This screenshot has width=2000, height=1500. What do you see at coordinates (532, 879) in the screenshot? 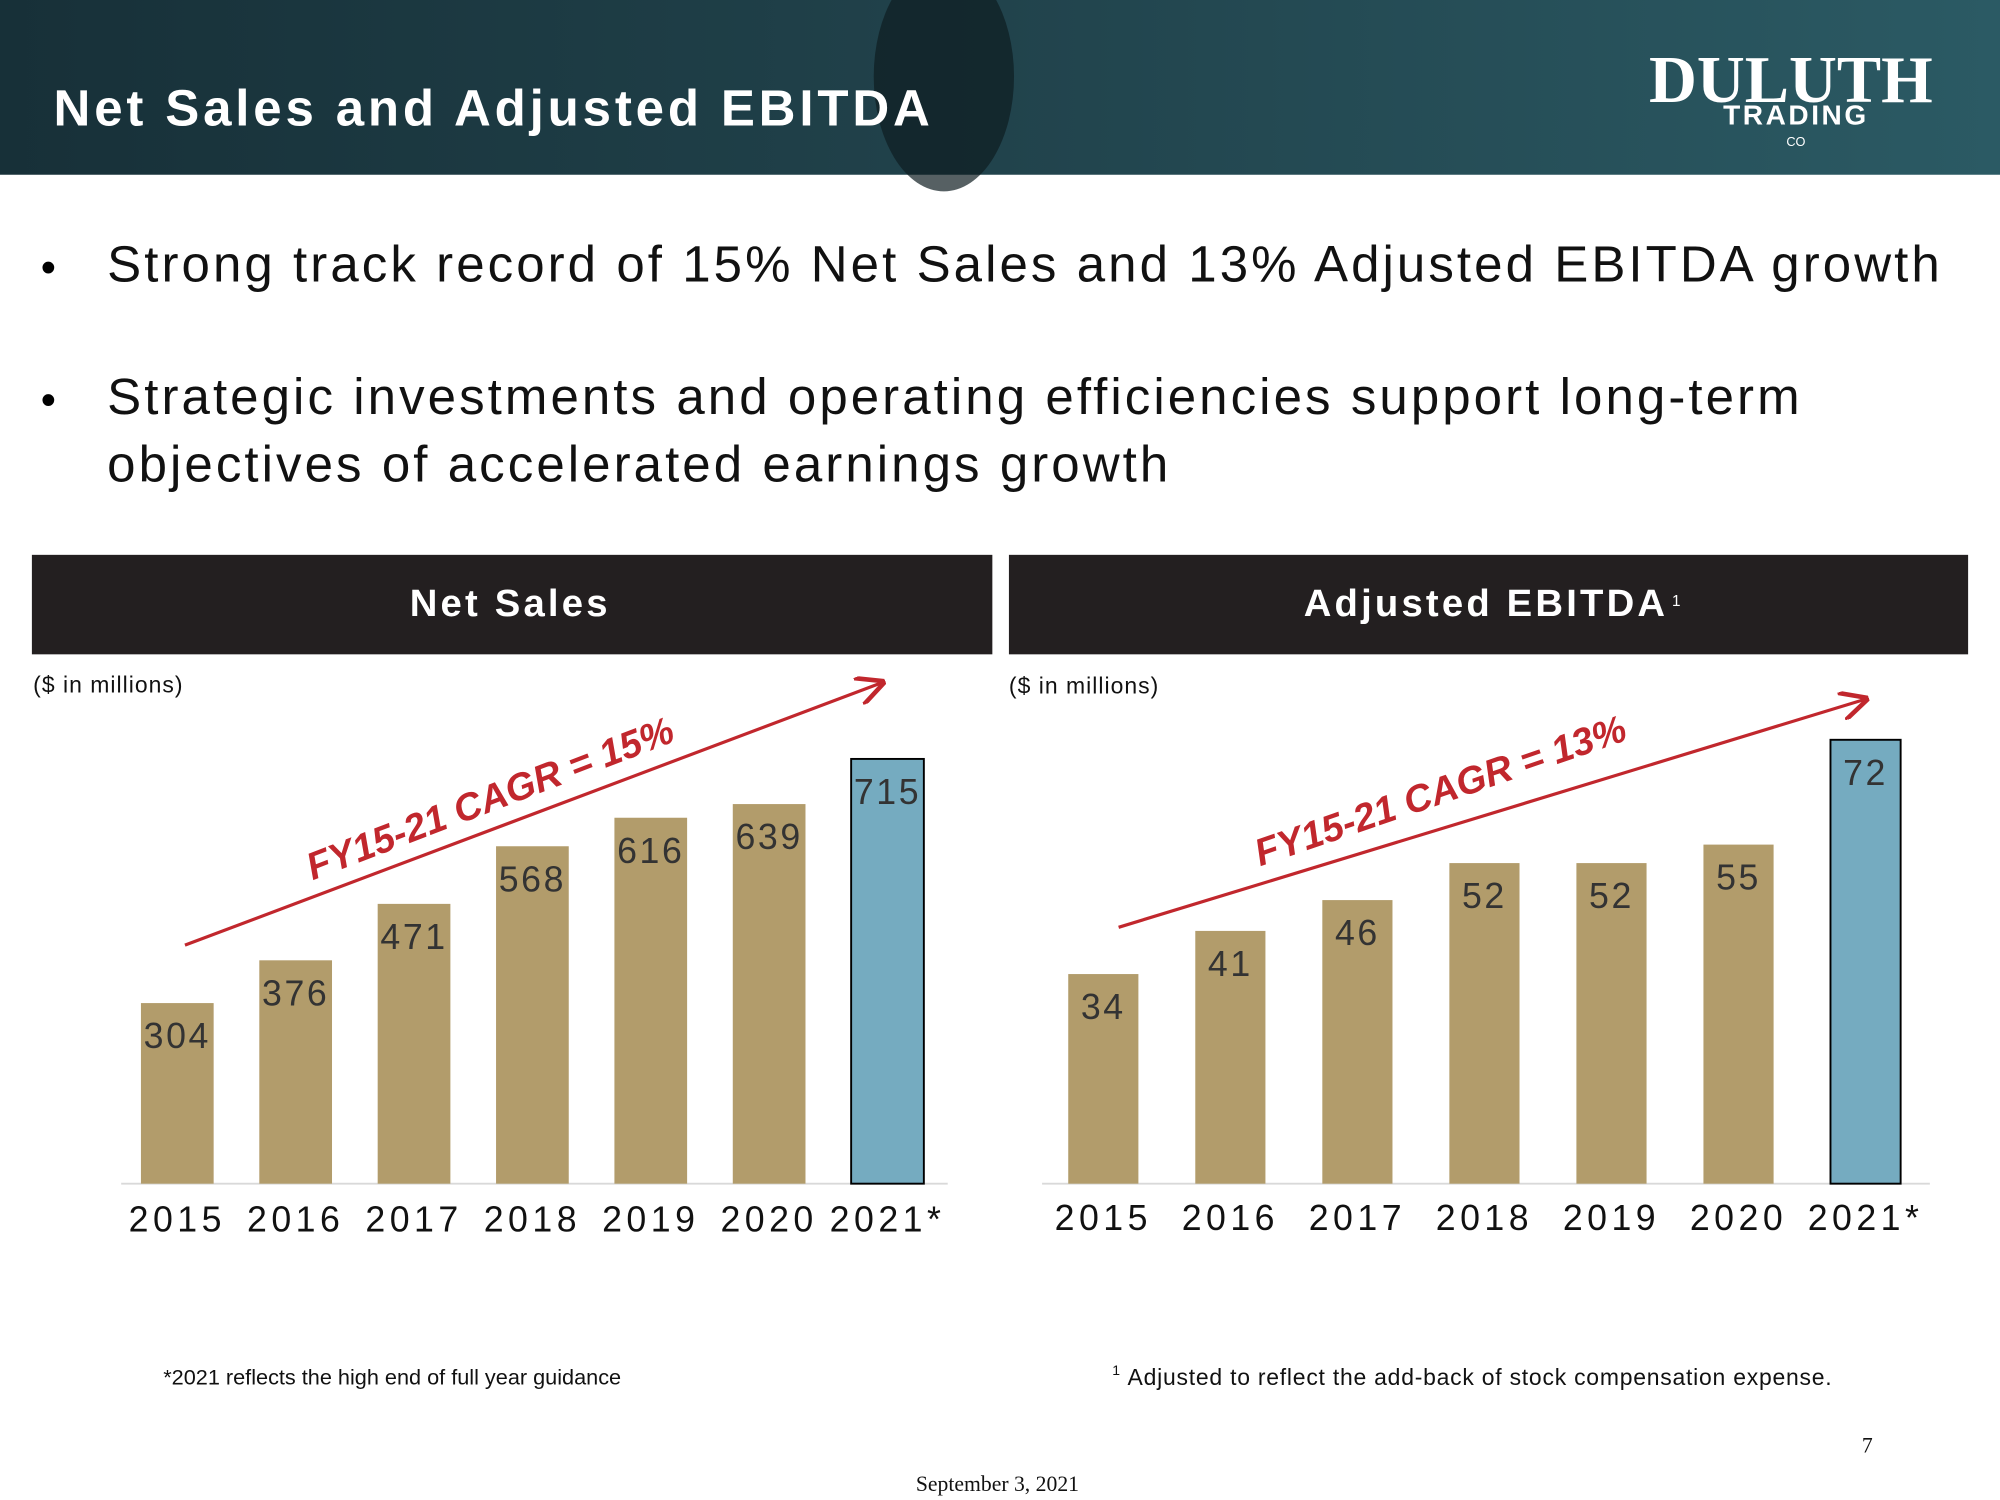
I see `value-label: 568` at bounding box center [532, 879].